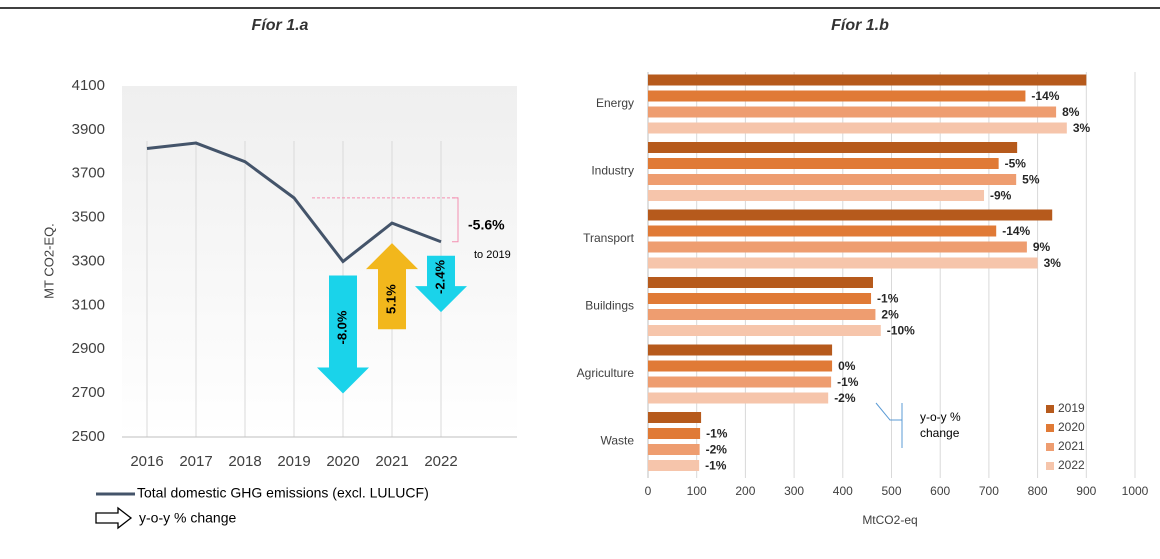 The image size is (1160, 559). I want to click on x-tick-label: 2020, so click(342, 461).